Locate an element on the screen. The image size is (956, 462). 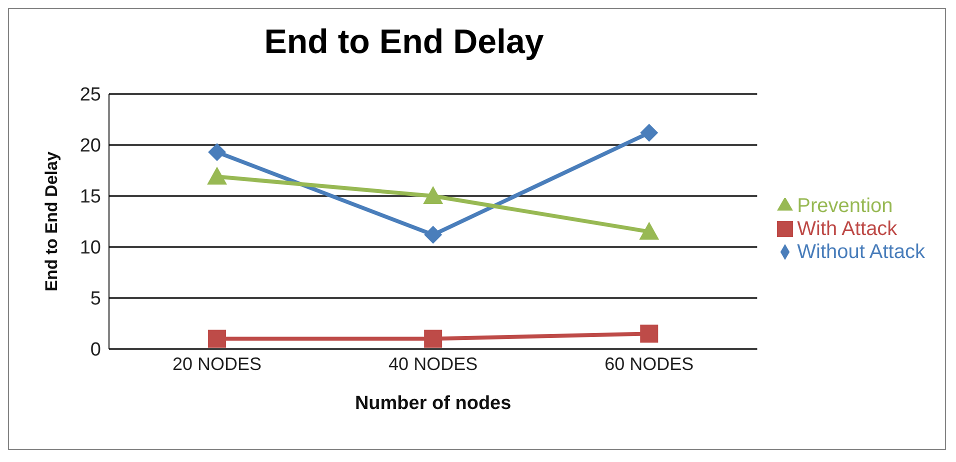
legend-label: Without Attack is located at coordinates (861, 251).